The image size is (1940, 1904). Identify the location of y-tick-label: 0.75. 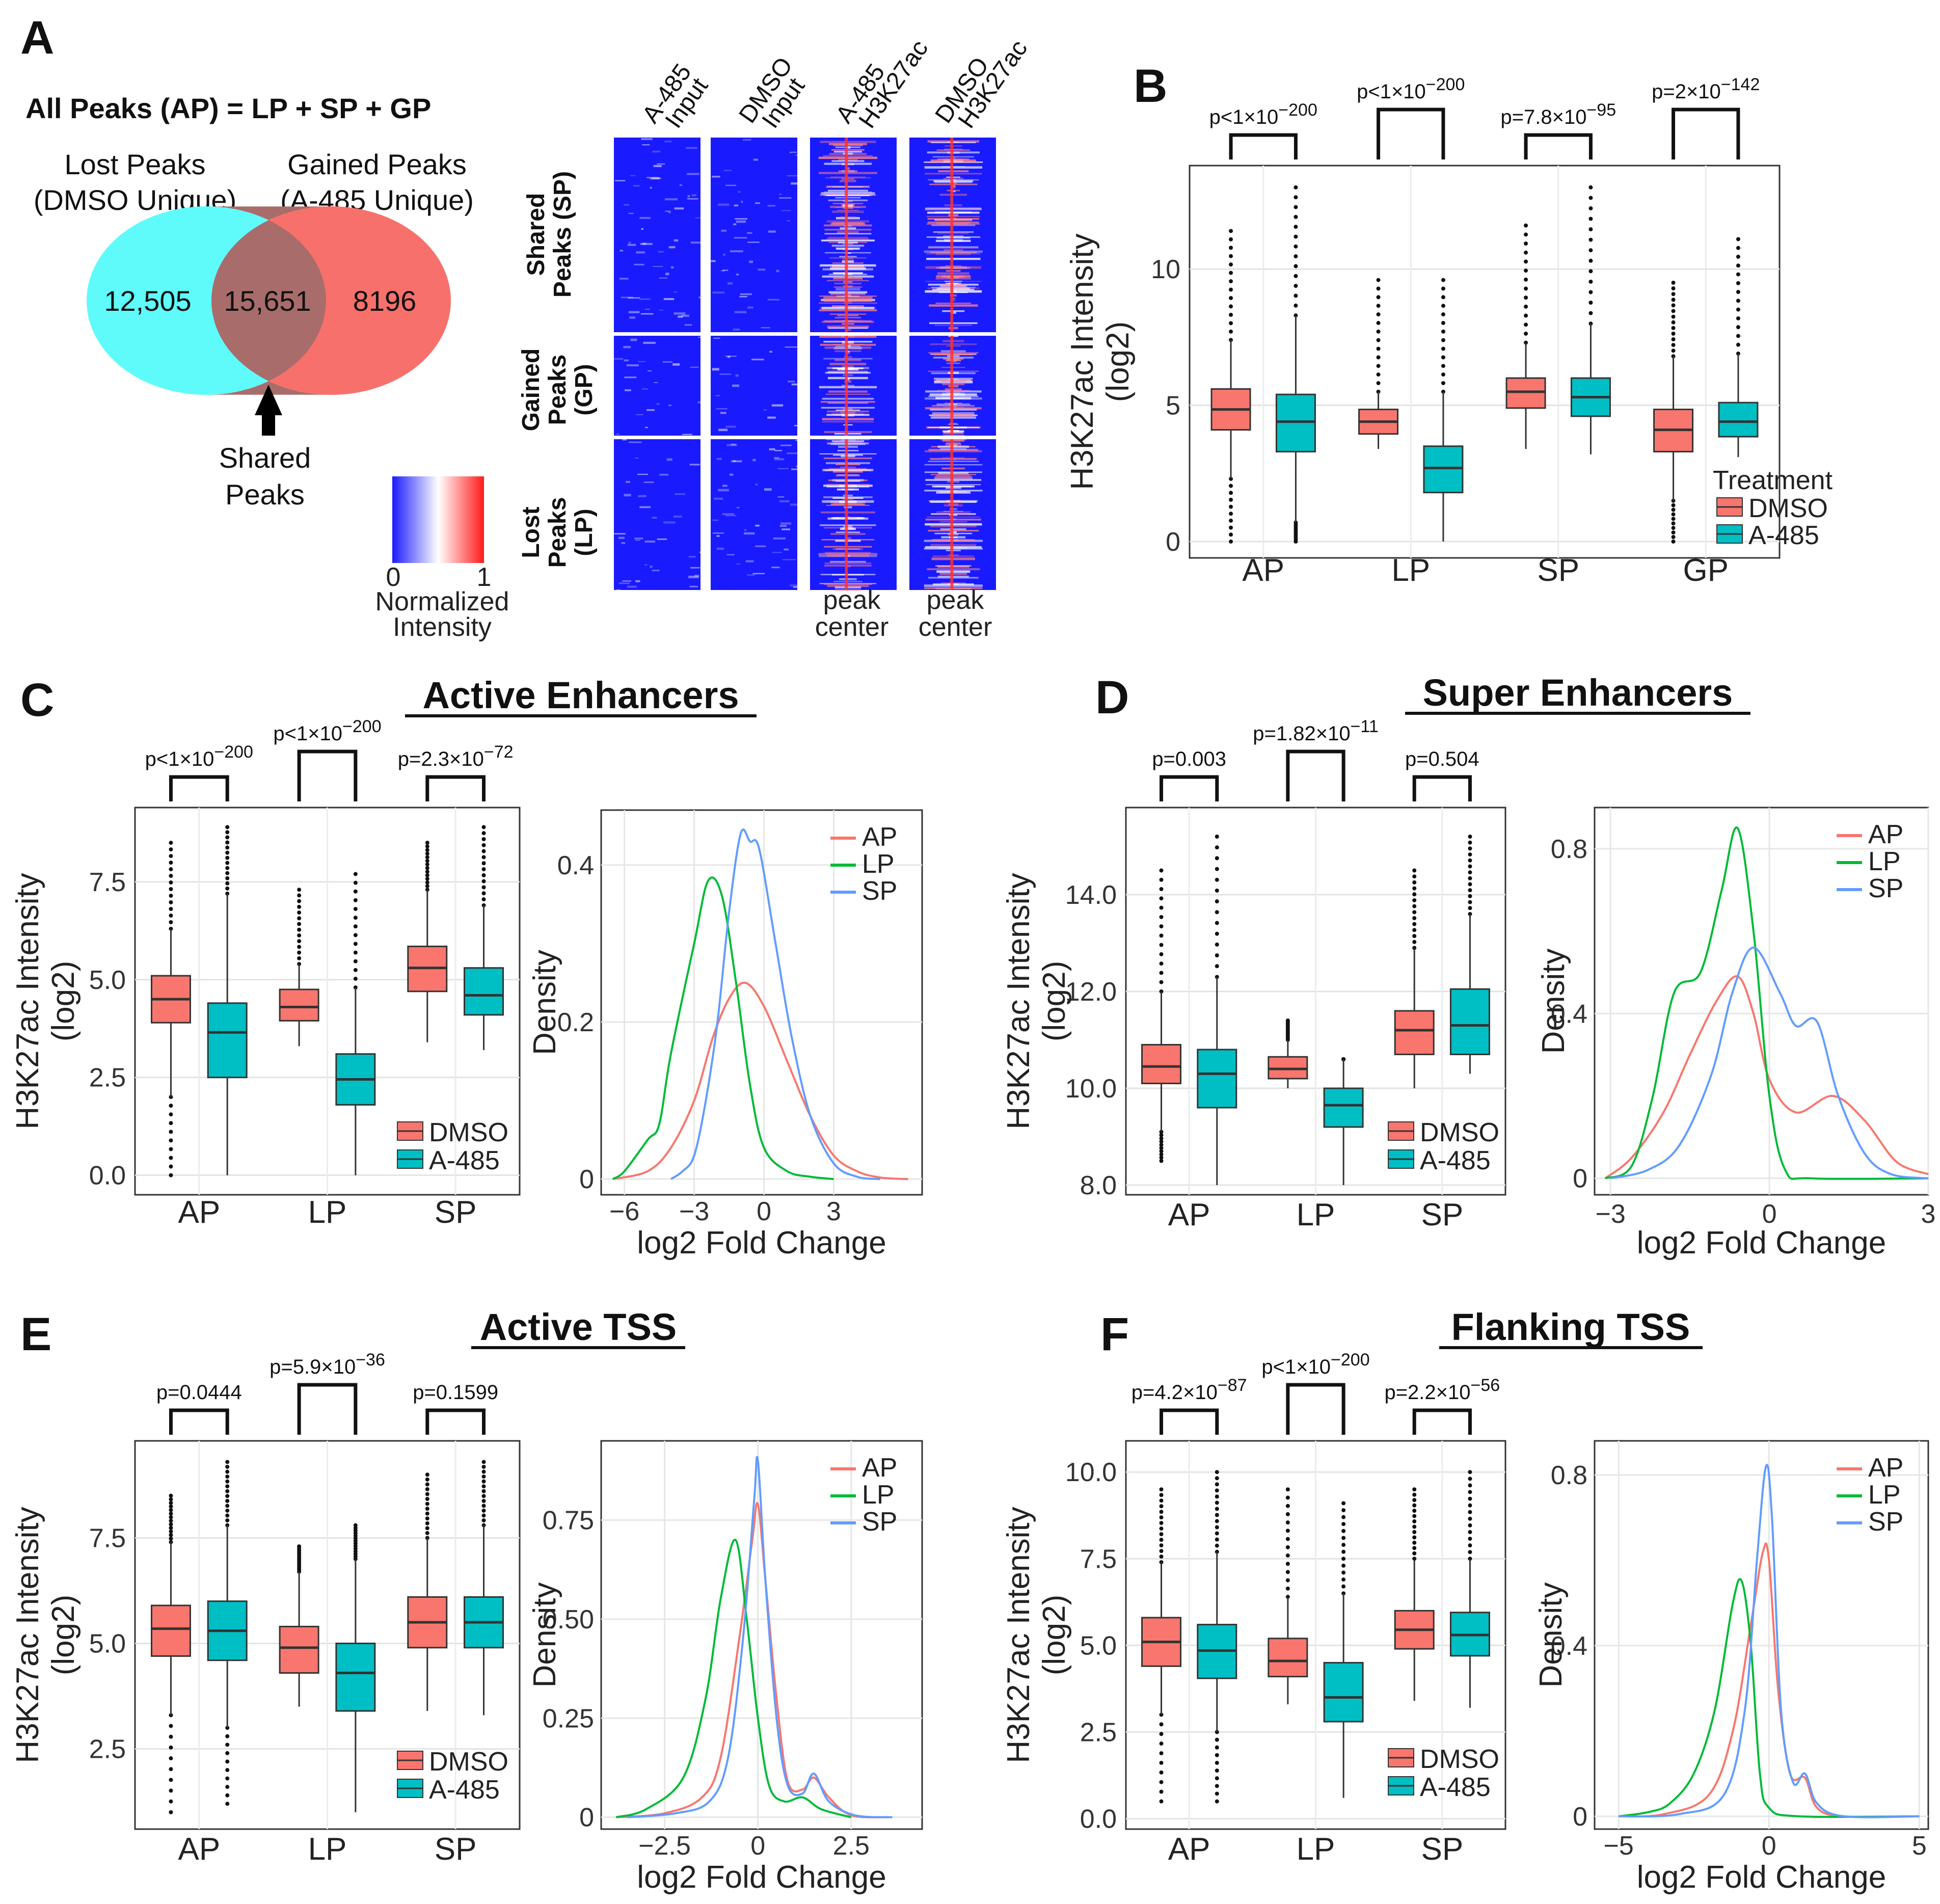
(568, 1521).